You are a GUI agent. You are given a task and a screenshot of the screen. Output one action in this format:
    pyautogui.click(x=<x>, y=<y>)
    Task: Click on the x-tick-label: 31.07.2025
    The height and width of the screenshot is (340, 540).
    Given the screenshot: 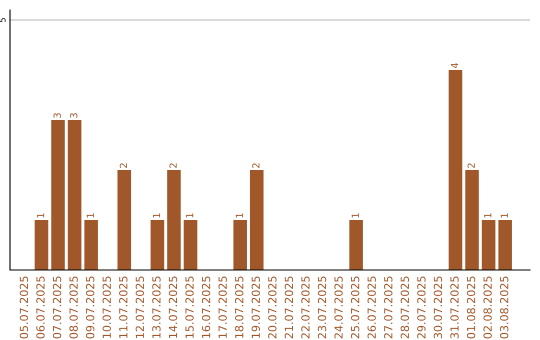 What is the action you would take?
    pyautogui.click(x=454, y=307)
    